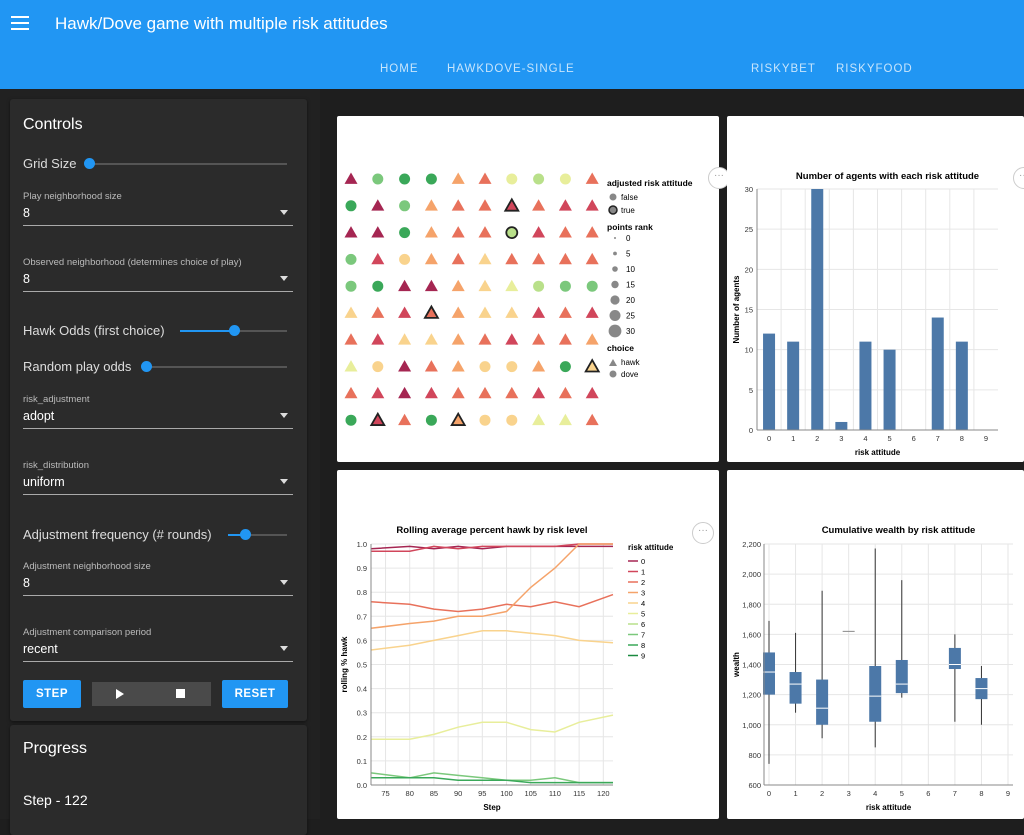 The image size is (1024, 835). What do you see at coordinates (749, 269) in the screenshot?
I see `y-tick-label: 20` at bounding box center [749, 269].